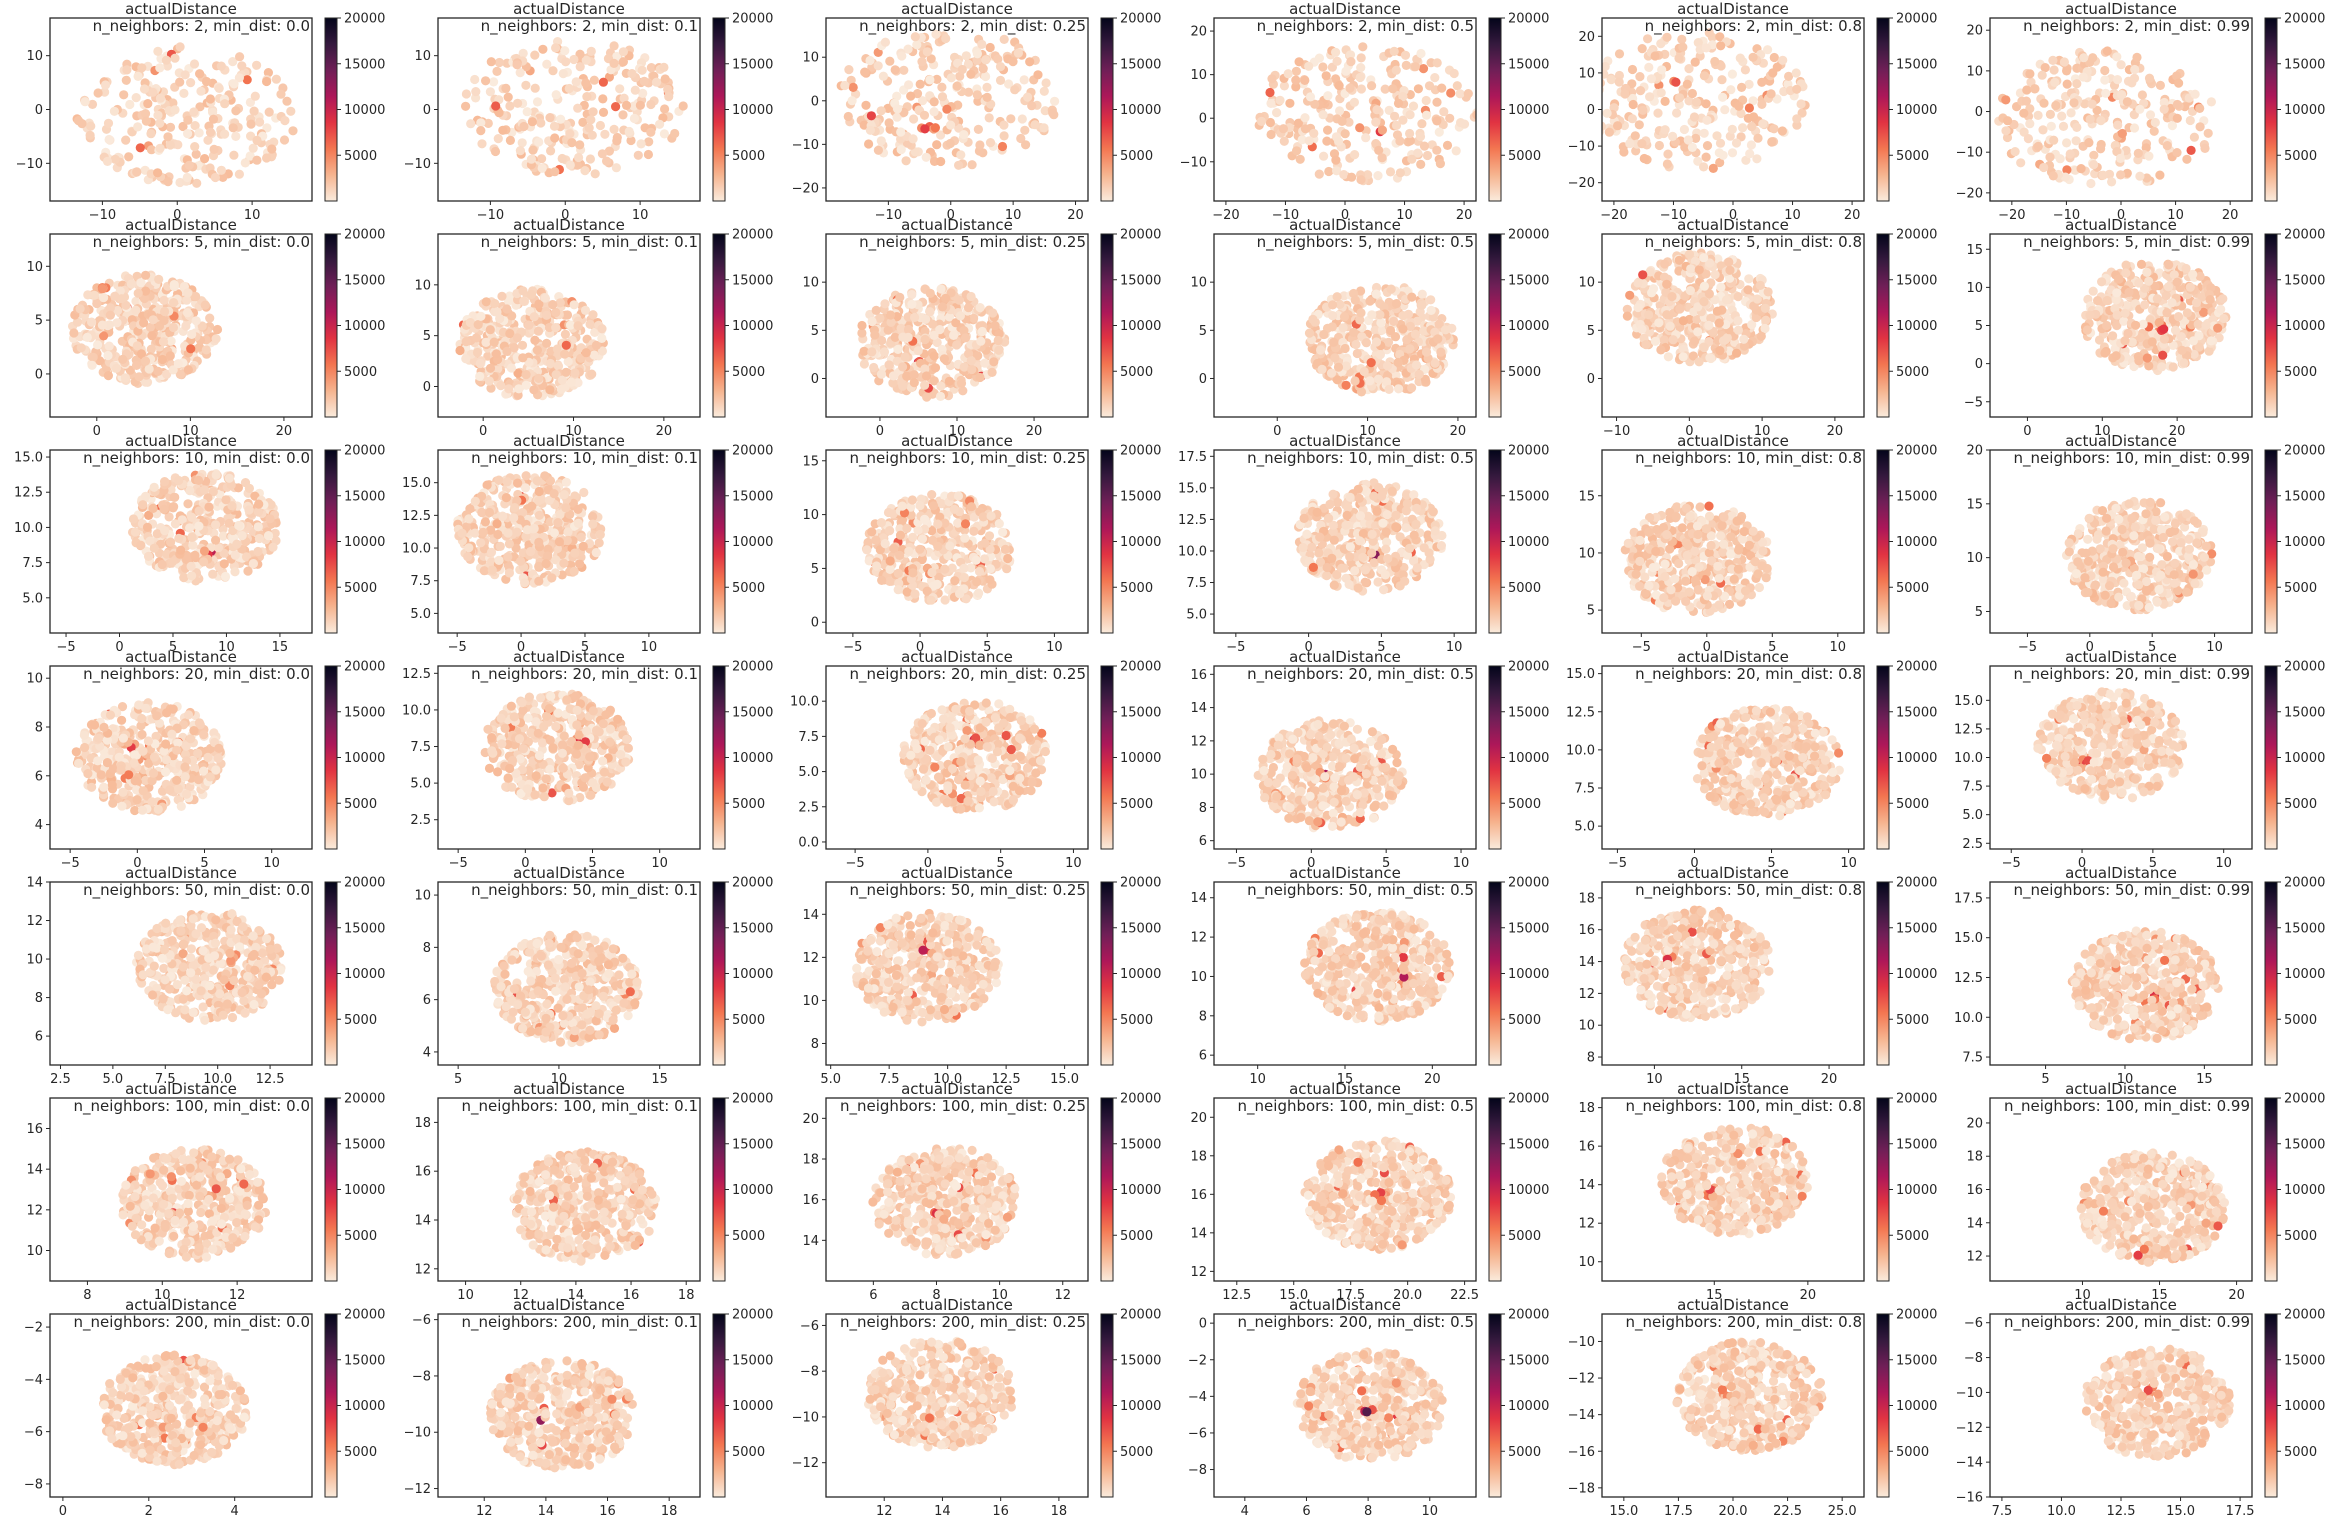  I want to click on panel-subtitle: n_neighbors: 2, min_dist: 0.8, so click(1753, 26).